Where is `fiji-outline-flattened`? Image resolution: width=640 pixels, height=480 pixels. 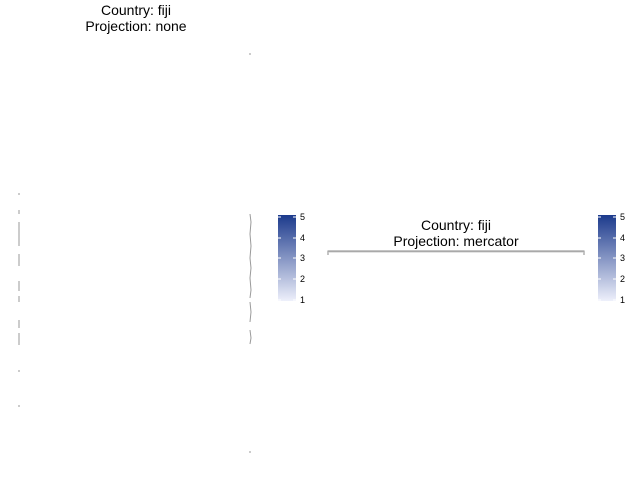 fiji-outline-flattened is located at coordinates (456, 252).